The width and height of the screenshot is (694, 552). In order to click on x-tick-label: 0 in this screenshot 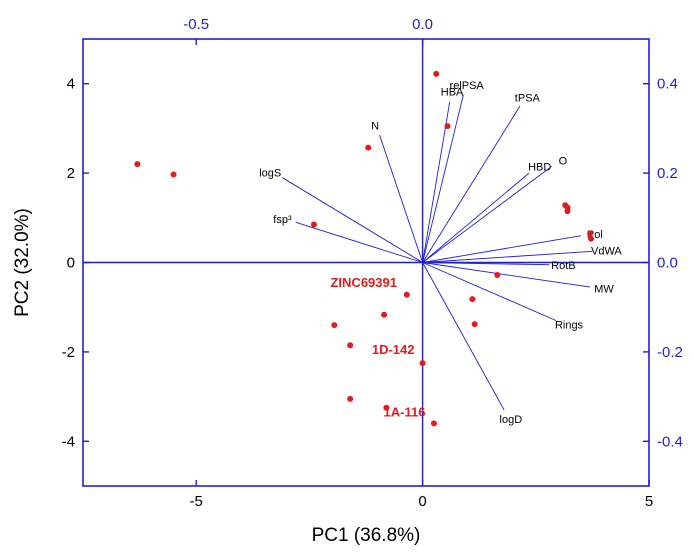, I will do `click(422, 501)`.